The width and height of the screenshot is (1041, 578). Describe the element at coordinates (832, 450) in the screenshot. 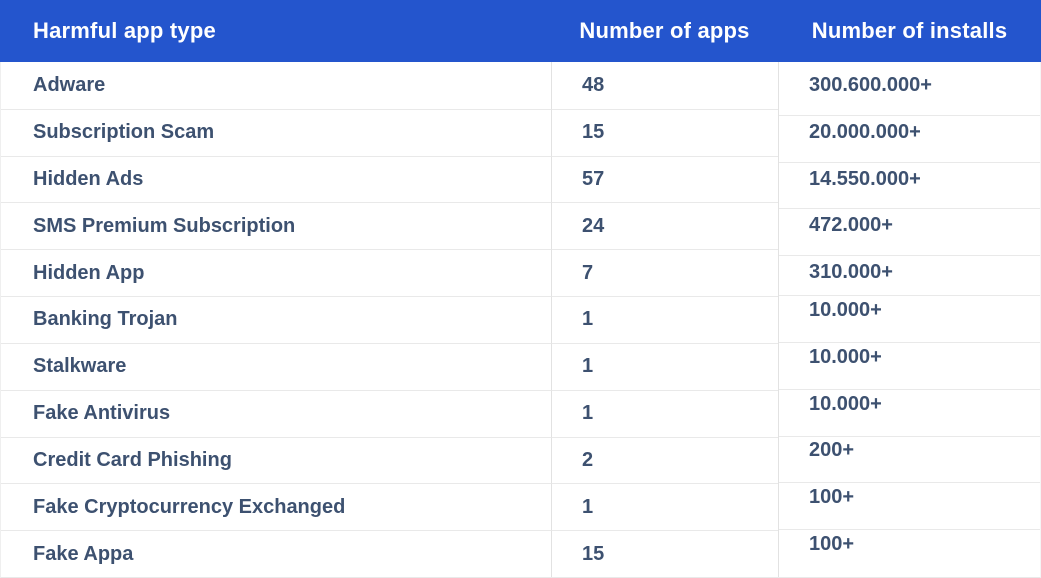

I see `installs-count-value: 200+` at that location.